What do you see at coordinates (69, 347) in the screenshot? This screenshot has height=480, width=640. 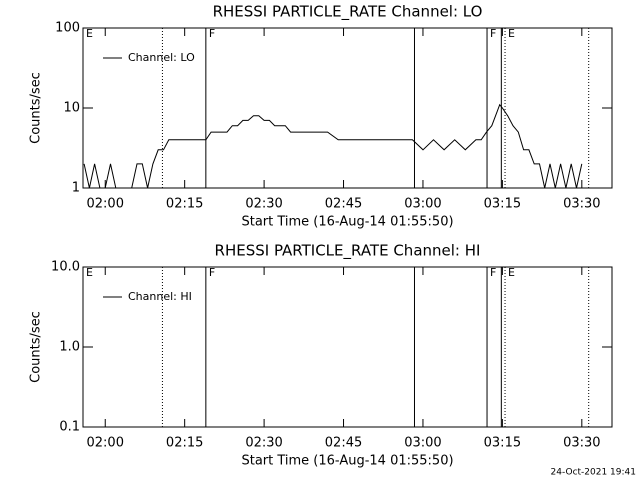 I see `y-tick-label: 1.0` at bounding box center [69, 347].